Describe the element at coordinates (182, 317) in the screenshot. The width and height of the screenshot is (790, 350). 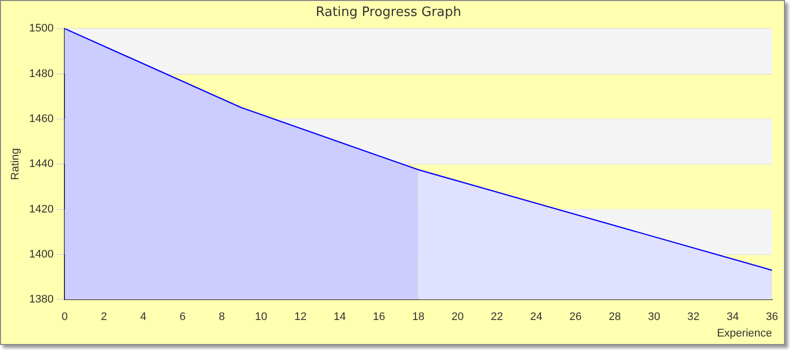
I see `x-tick-label: 6` at that location.